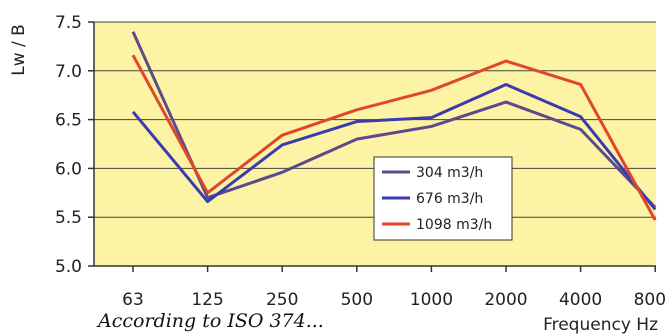 This screenshot has height=334, width=666. Describe the element at coordinates (68, 23) in the screenshot. I see `y-tick-label-5: 7.5` at that location.